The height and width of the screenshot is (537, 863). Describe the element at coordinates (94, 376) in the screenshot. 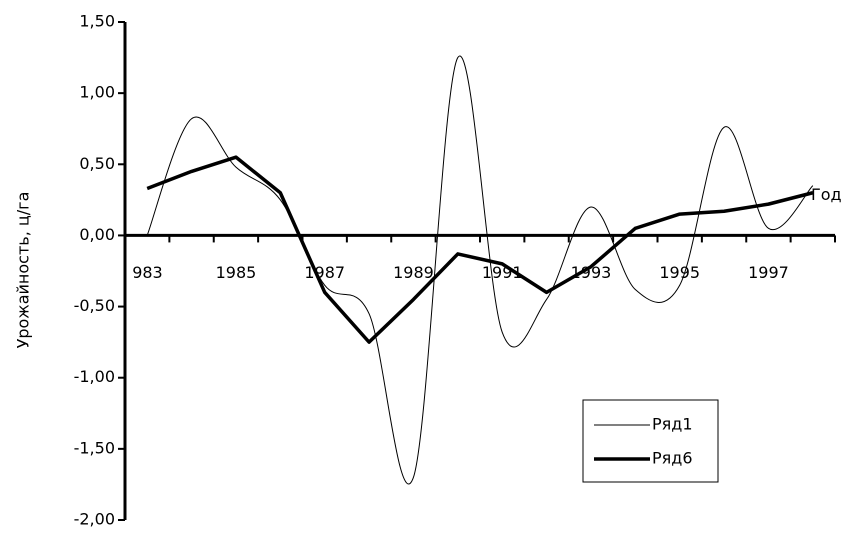

I see `y-tick-label: -1,00` at that location.